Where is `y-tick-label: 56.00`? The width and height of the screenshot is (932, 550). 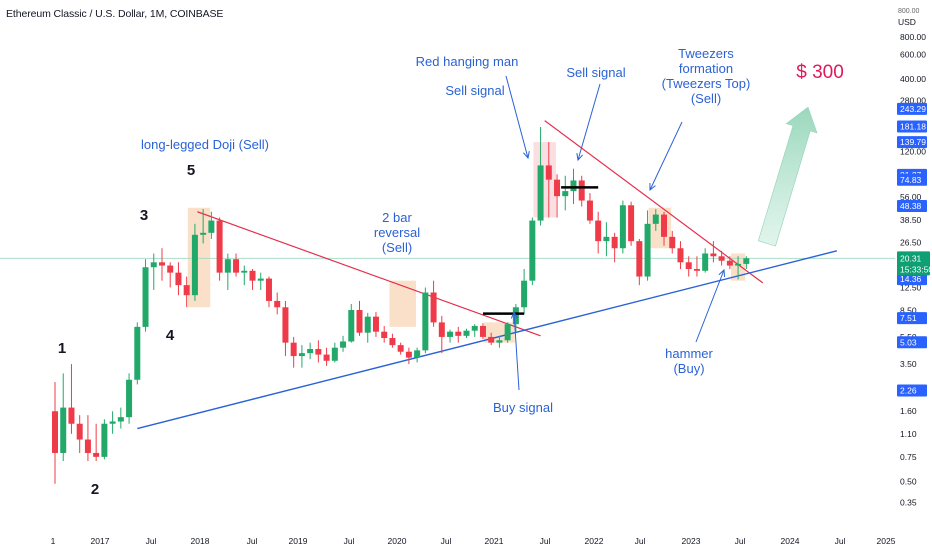 y-tick-label: 56.00 is located at coordinates (911, 197).